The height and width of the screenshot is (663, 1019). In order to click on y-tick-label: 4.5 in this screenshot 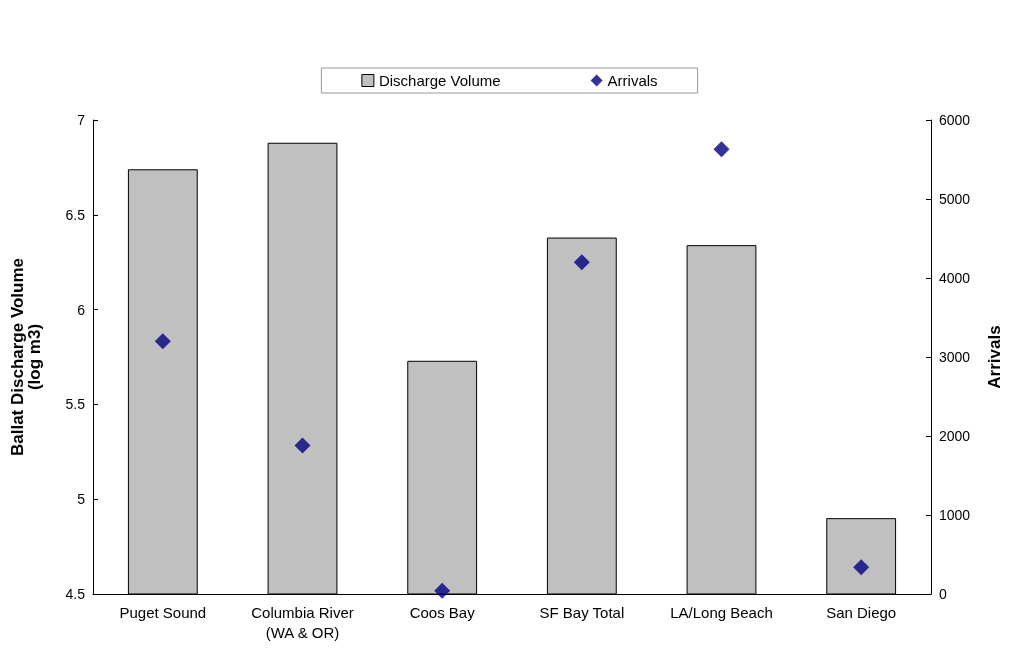, I will do `click(75, 594)`.